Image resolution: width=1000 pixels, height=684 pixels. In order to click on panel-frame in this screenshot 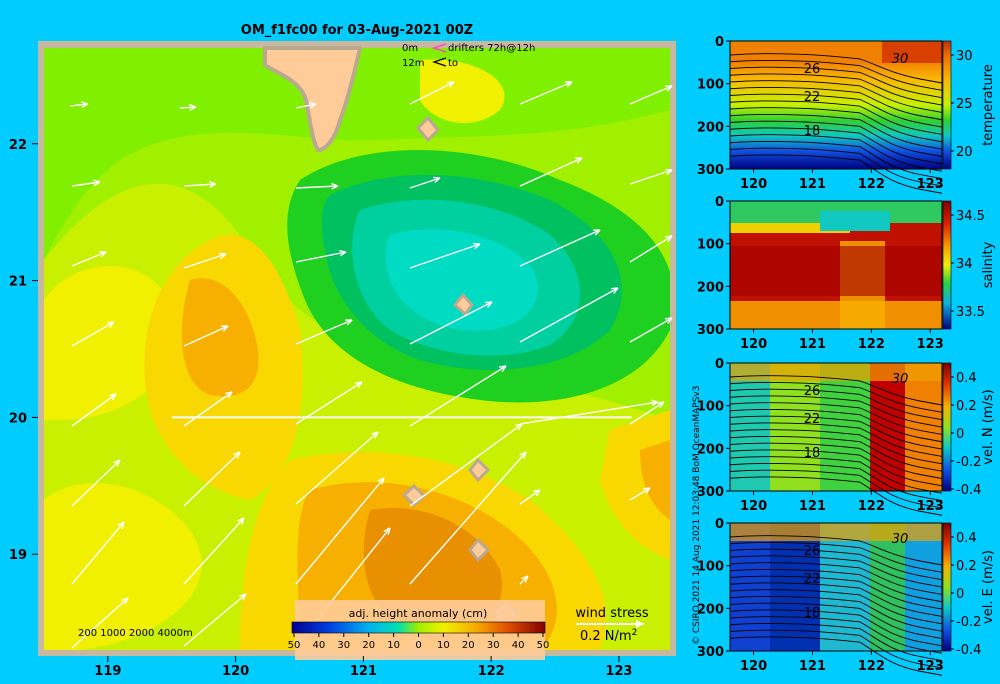, I will do `click(836, 587)`.